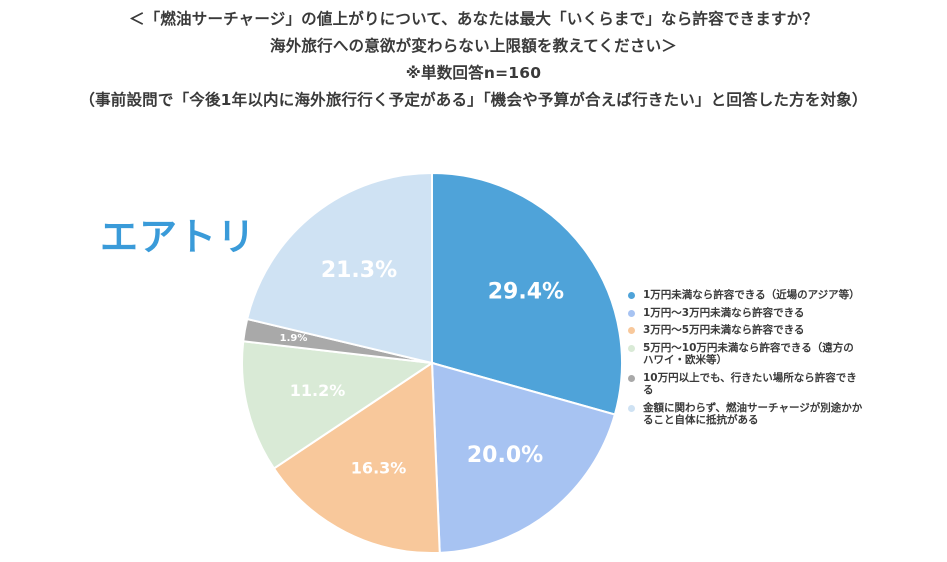 The image size is (947, 562). What do you see at coordinates (748, 354) in the screenshot?
I see `legend-label-4: 5万円〜10万円未満なら許容できる（遠方のハワイ・欧米等）` at bounding box center [748, 354].